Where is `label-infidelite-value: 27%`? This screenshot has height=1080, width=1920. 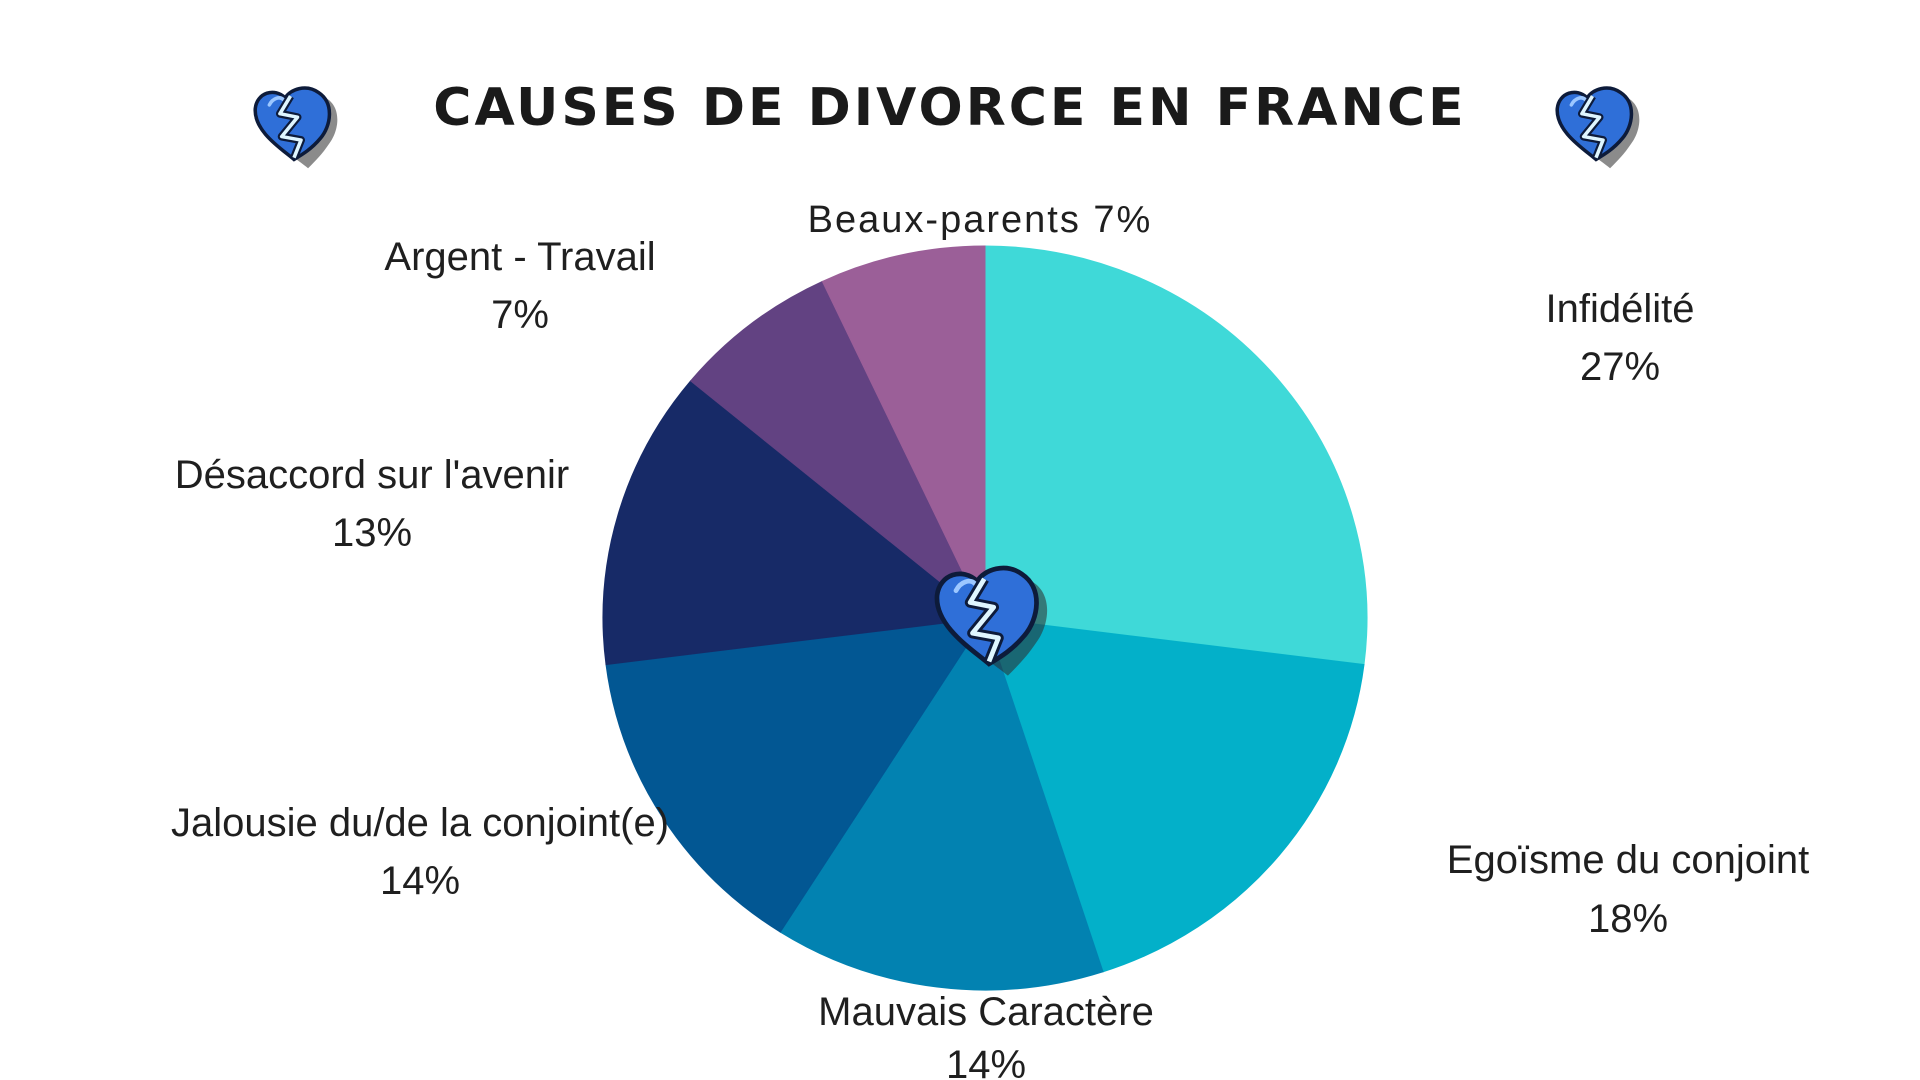 label-infidelite-value: 27% is located at coordinates (1620, 367).